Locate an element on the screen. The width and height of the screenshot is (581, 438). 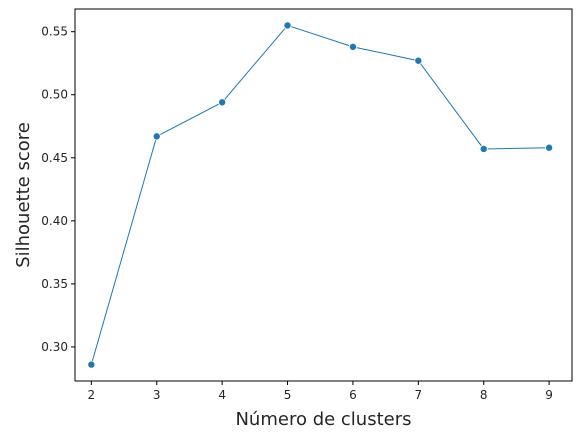
x-tick-label: 3 is located at coordinates (157, 395).